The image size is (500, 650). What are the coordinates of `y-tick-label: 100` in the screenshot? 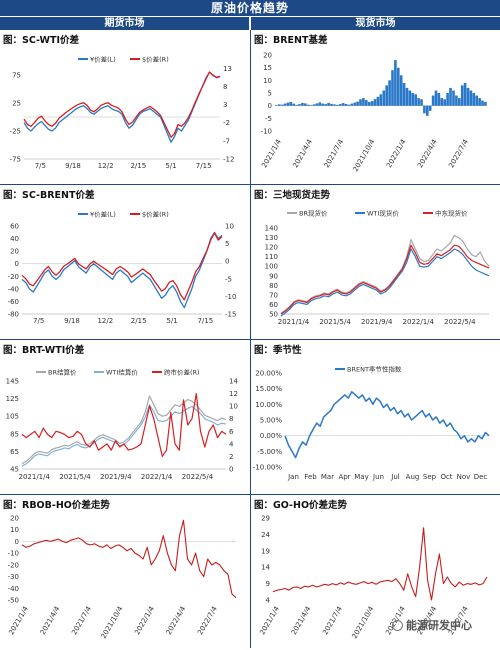 It's located at (271, 267).